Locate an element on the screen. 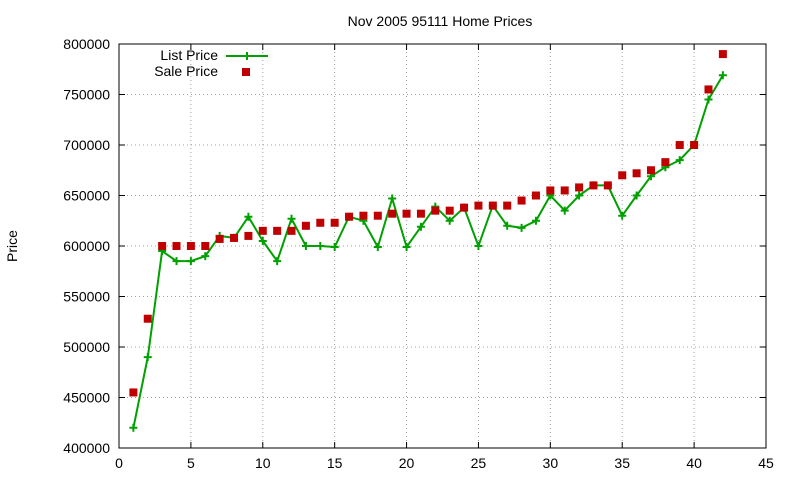 The height and width of the screenshot is (480, 800). x-axis-tick-labels: 0 5 10 15 20 25 30 35 40 45 is located at coordinates (444, 463).